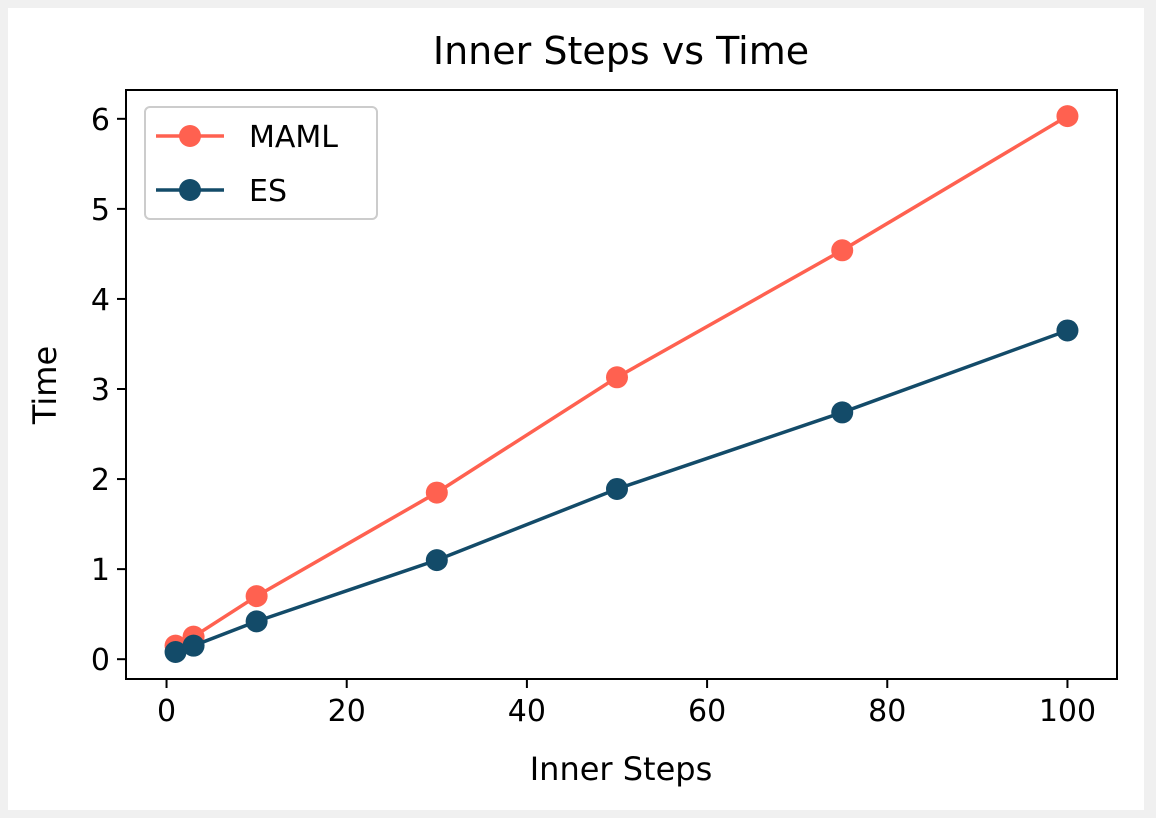 This screenshot has width=1156, height=818. What do you see at coordinates (1067, 711) in the screenshot?
I see `x-tick-label: 100` at bounding box center [1067, 711].